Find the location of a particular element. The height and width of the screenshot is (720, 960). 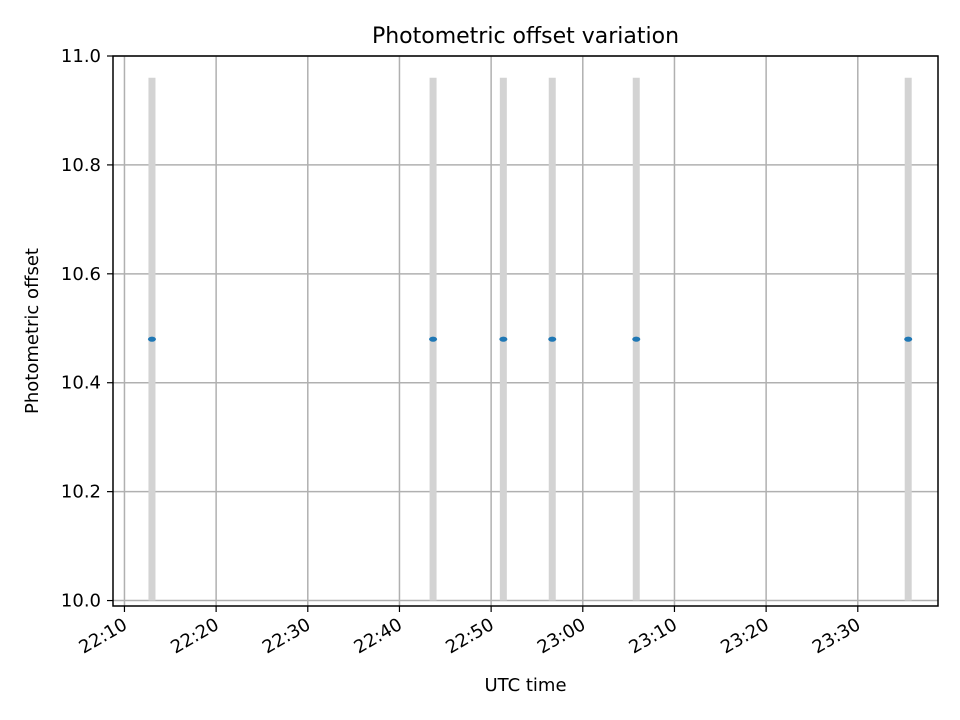

y-tick-label: 11.0 is located at coordinates (81, 56).